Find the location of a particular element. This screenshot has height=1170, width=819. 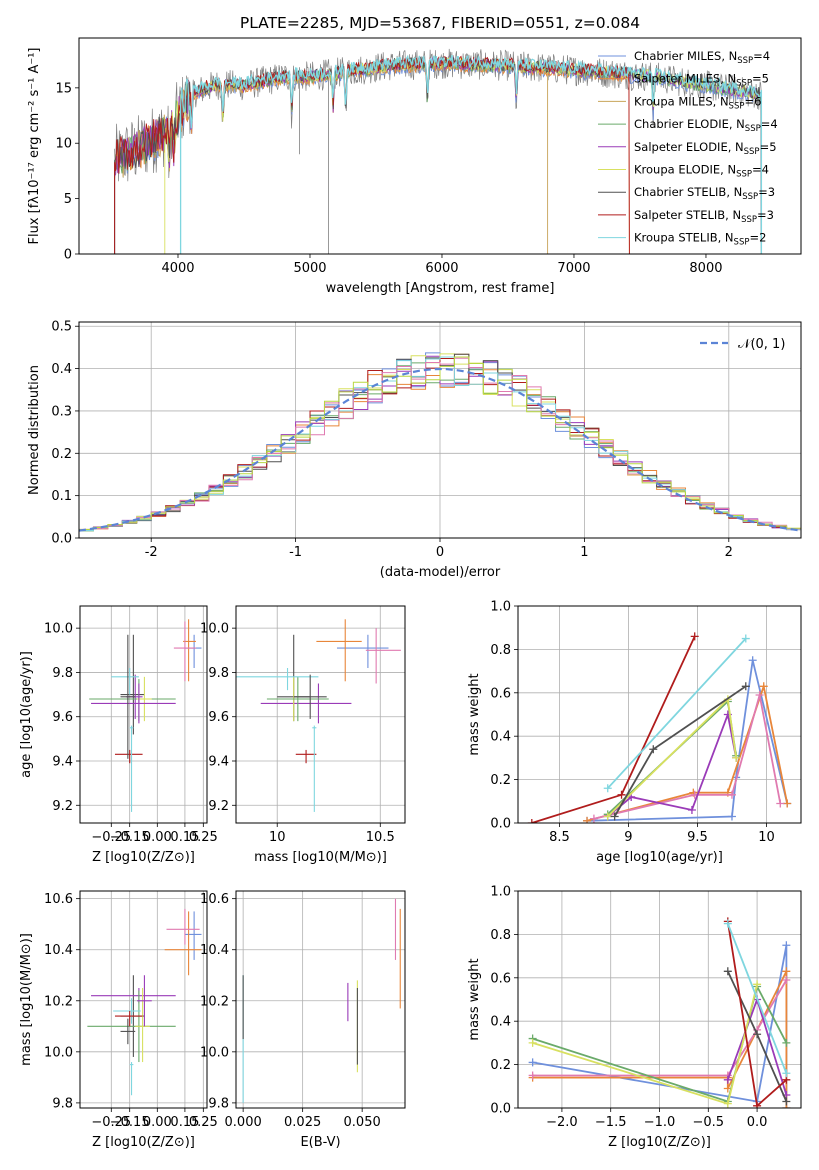

x-tick-label: 0 is located at coordinates (440, 552).